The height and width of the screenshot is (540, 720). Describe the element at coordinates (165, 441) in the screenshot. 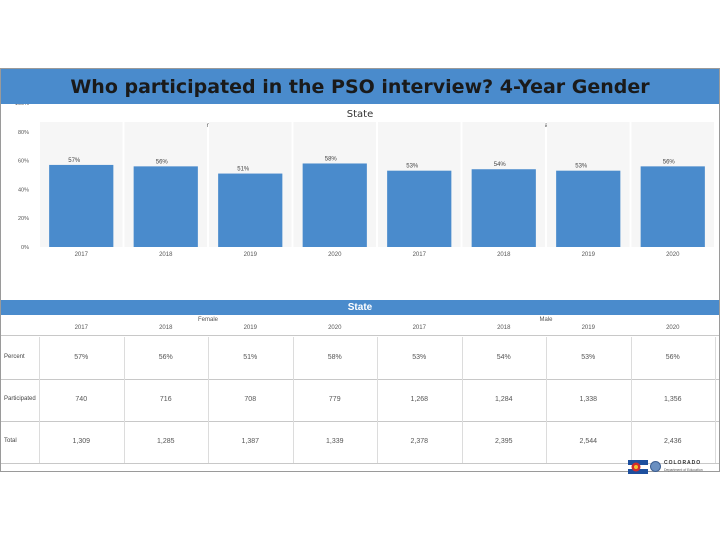

I see `table-cell: 1,285` at that location.